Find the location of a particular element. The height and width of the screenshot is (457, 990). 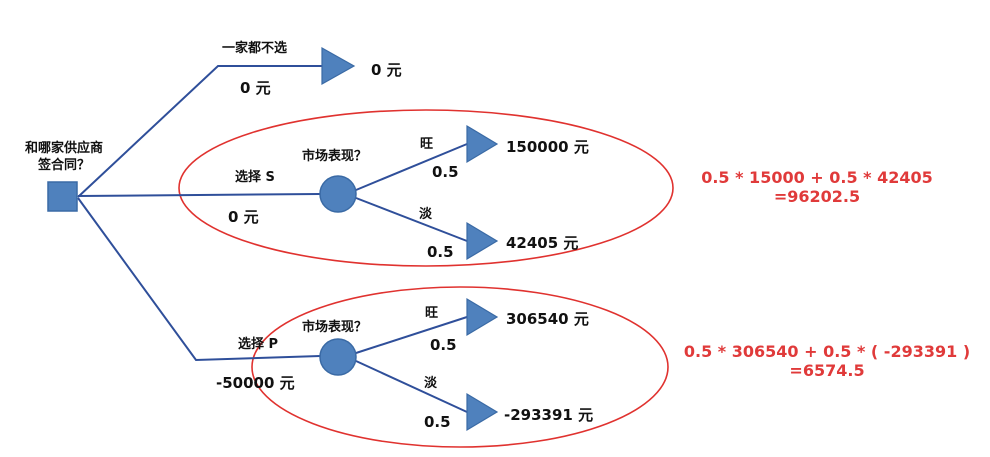

root-question-line2: 签合同？ is located at coordinates (63, 165).